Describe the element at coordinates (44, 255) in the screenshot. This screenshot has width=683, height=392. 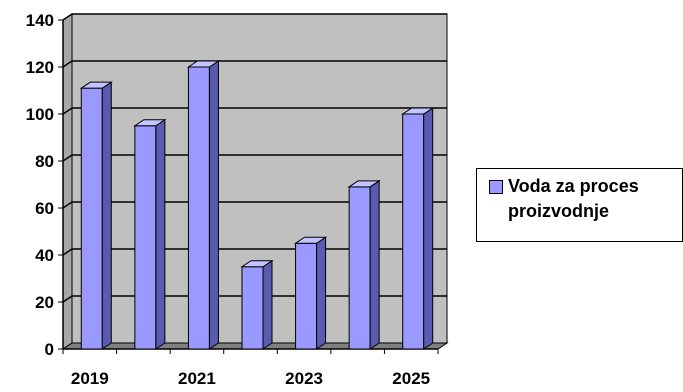
I see `y-tick-label: 40` at that location.